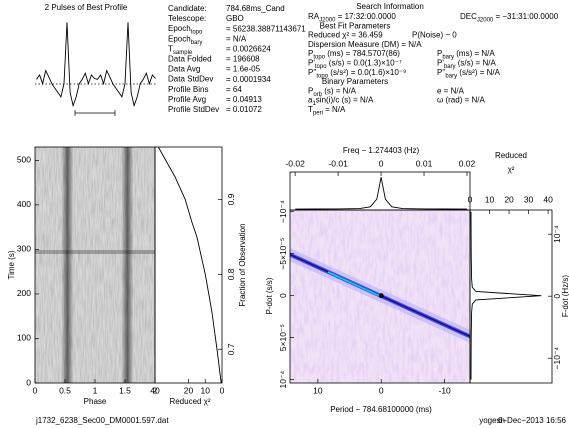  Describe the element at coordinates (565, 296) in the screenshot. I see `y2-axis-label: F-dot (Hz/s)` at that location.